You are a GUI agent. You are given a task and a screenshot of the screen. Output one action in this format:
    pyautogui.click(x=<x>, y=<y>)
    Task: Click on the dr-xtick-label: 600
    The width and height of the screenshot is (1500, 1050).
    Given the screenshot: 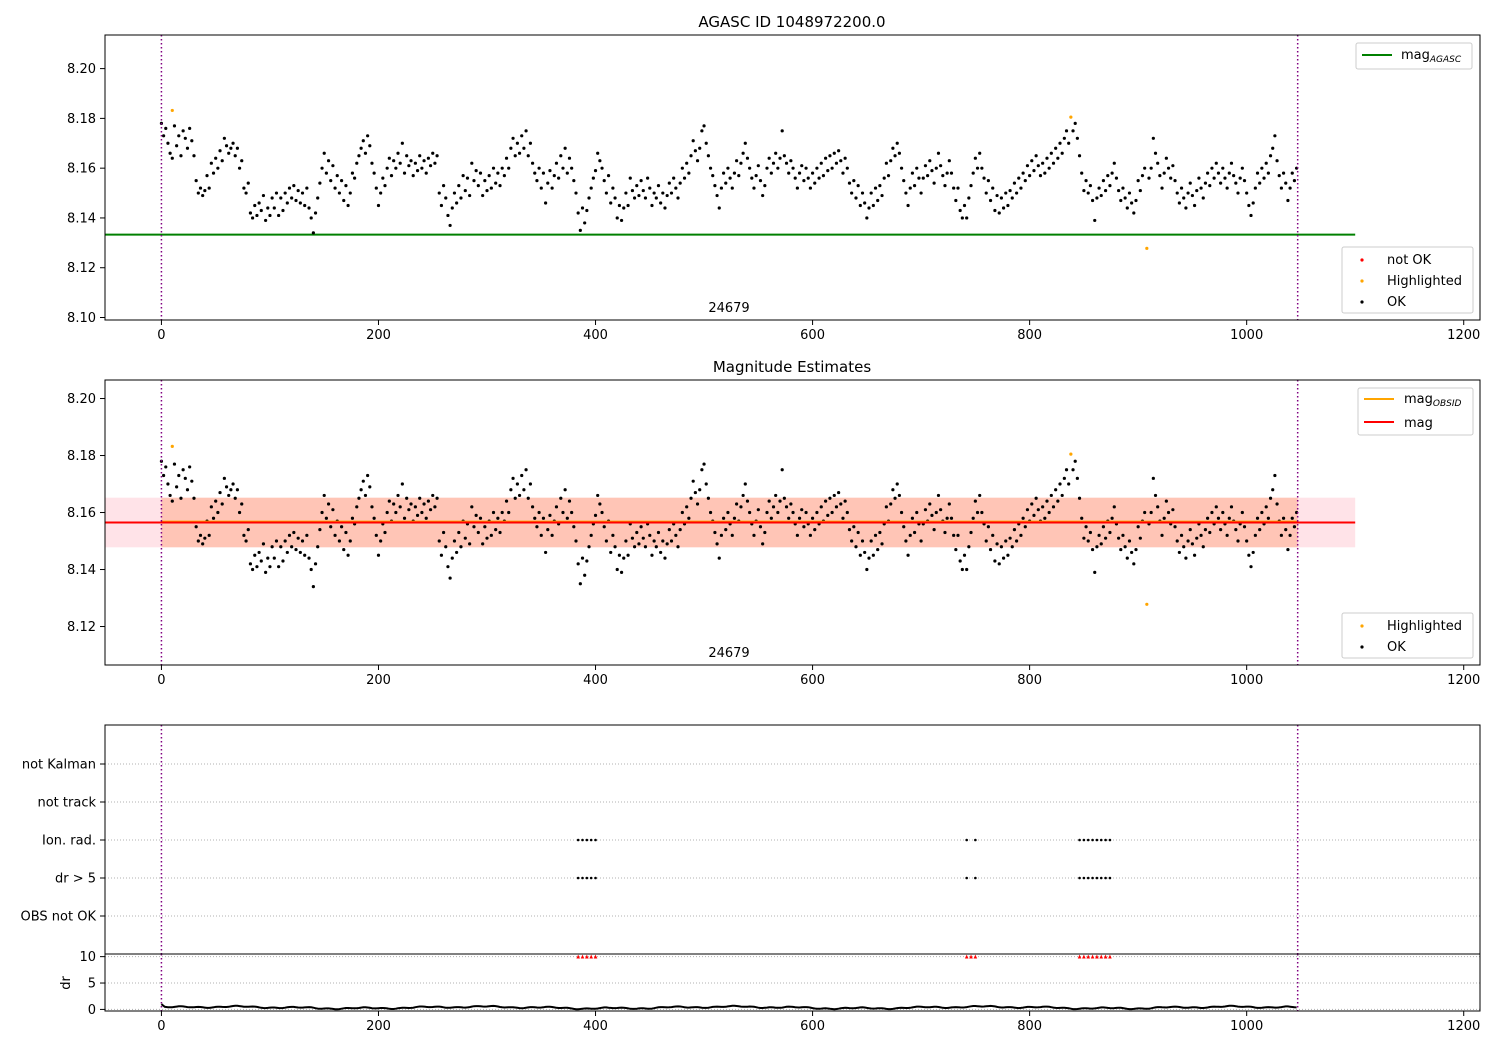 What is the action you would take?
    pyautogui.click(x=812, y=1026)
    